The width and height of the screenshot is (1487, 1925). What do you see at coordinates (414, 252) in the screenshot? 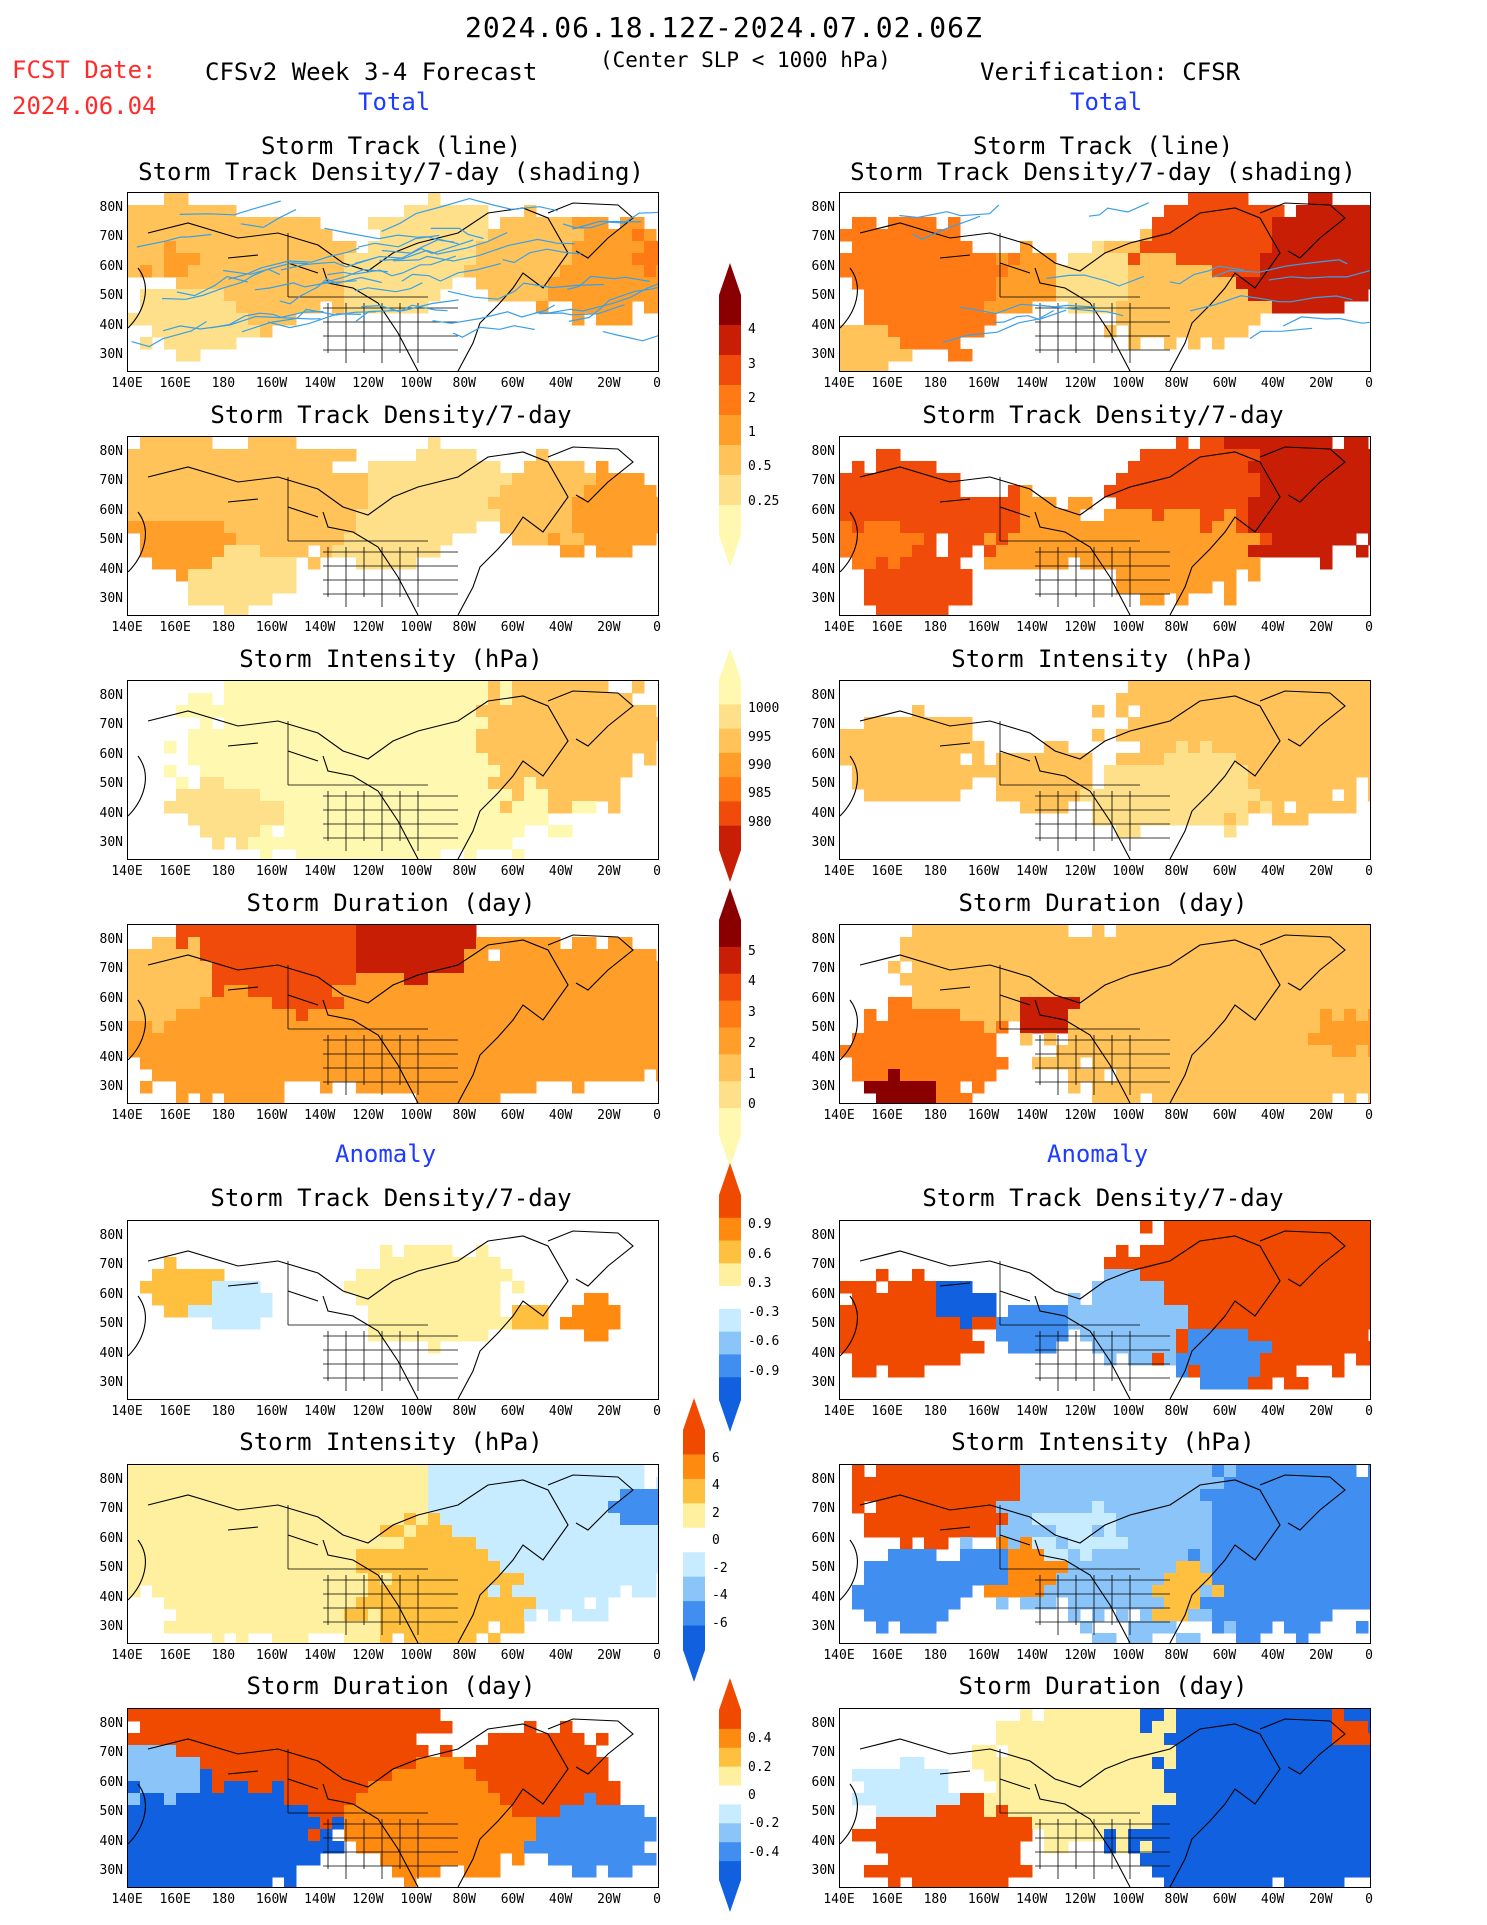
I see `storm-track-line` at bounding box center [414, 252].